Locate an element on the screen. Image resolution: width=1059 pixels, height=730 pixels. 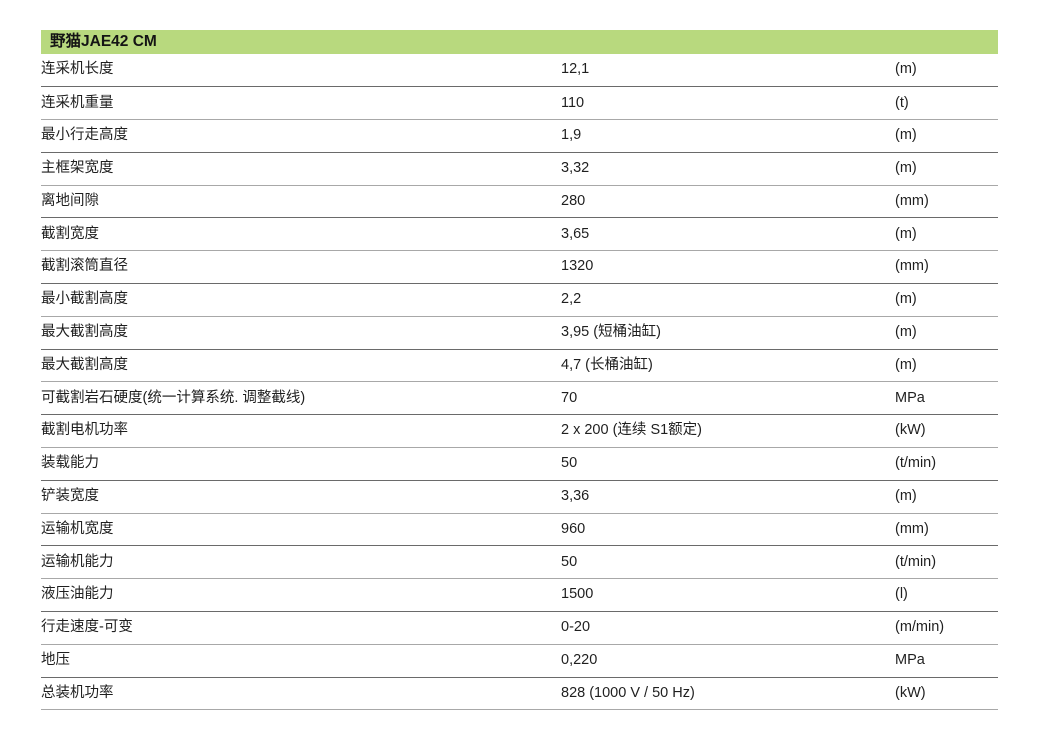
table-row: 截割滚筒直径 1320 (mm) is located at coordinates (519, 267).